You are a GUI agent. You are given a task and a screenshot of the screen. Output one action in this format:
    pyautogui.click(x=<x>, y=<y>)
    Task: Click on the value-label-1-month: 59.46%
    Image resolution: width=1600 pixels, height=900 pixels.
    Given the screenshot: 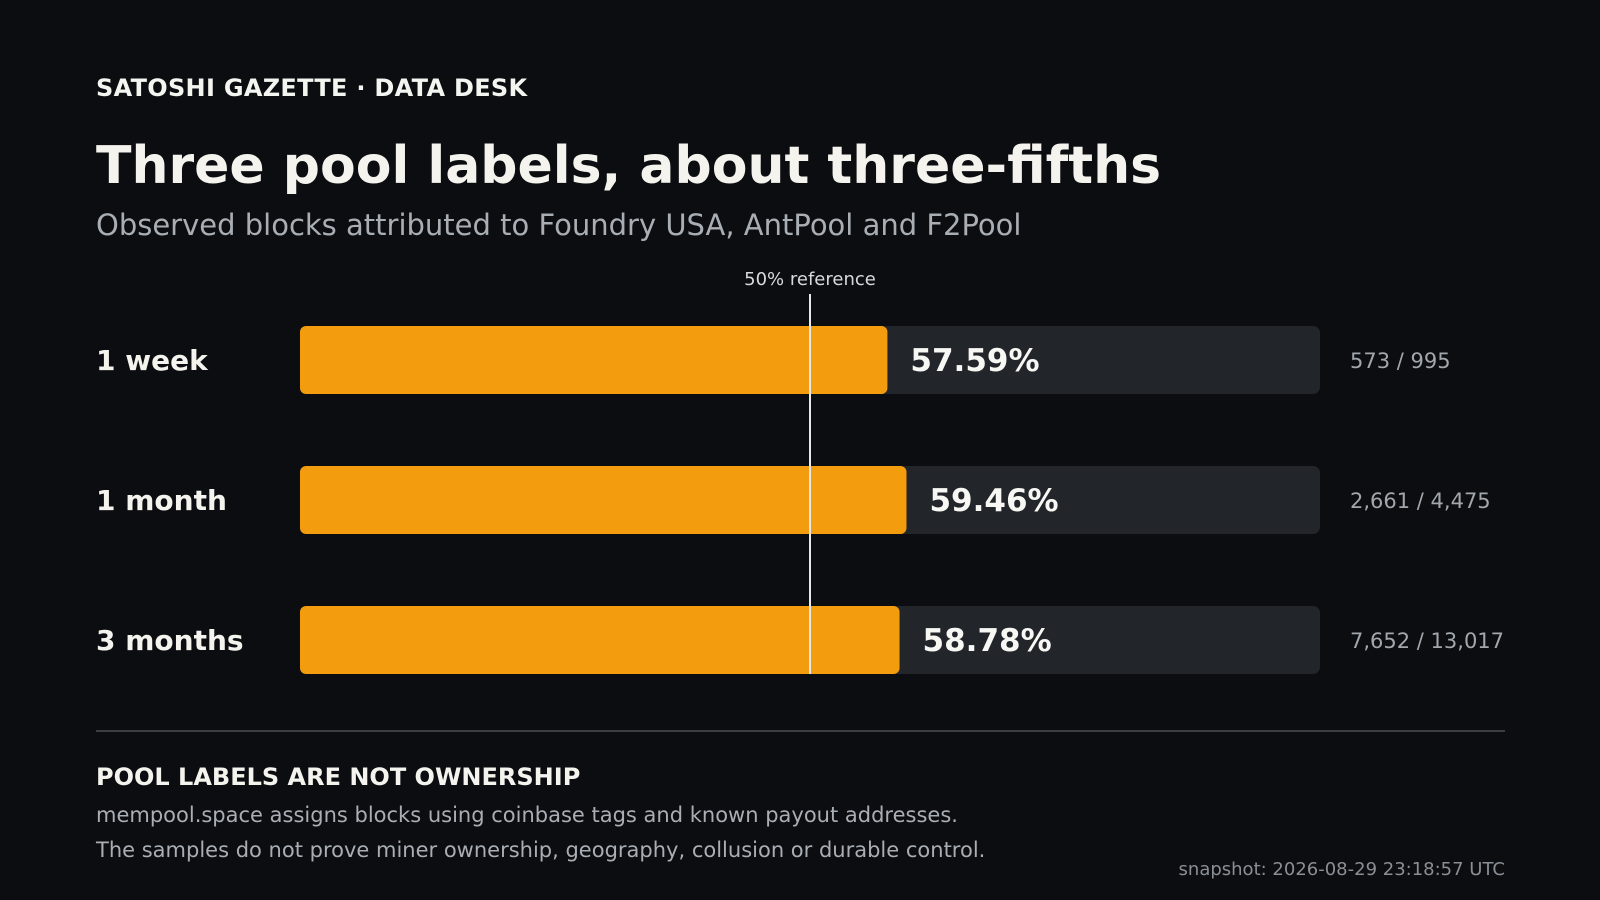 What is the action you would take?
    pyautogui.click(x=993, y=501)
    